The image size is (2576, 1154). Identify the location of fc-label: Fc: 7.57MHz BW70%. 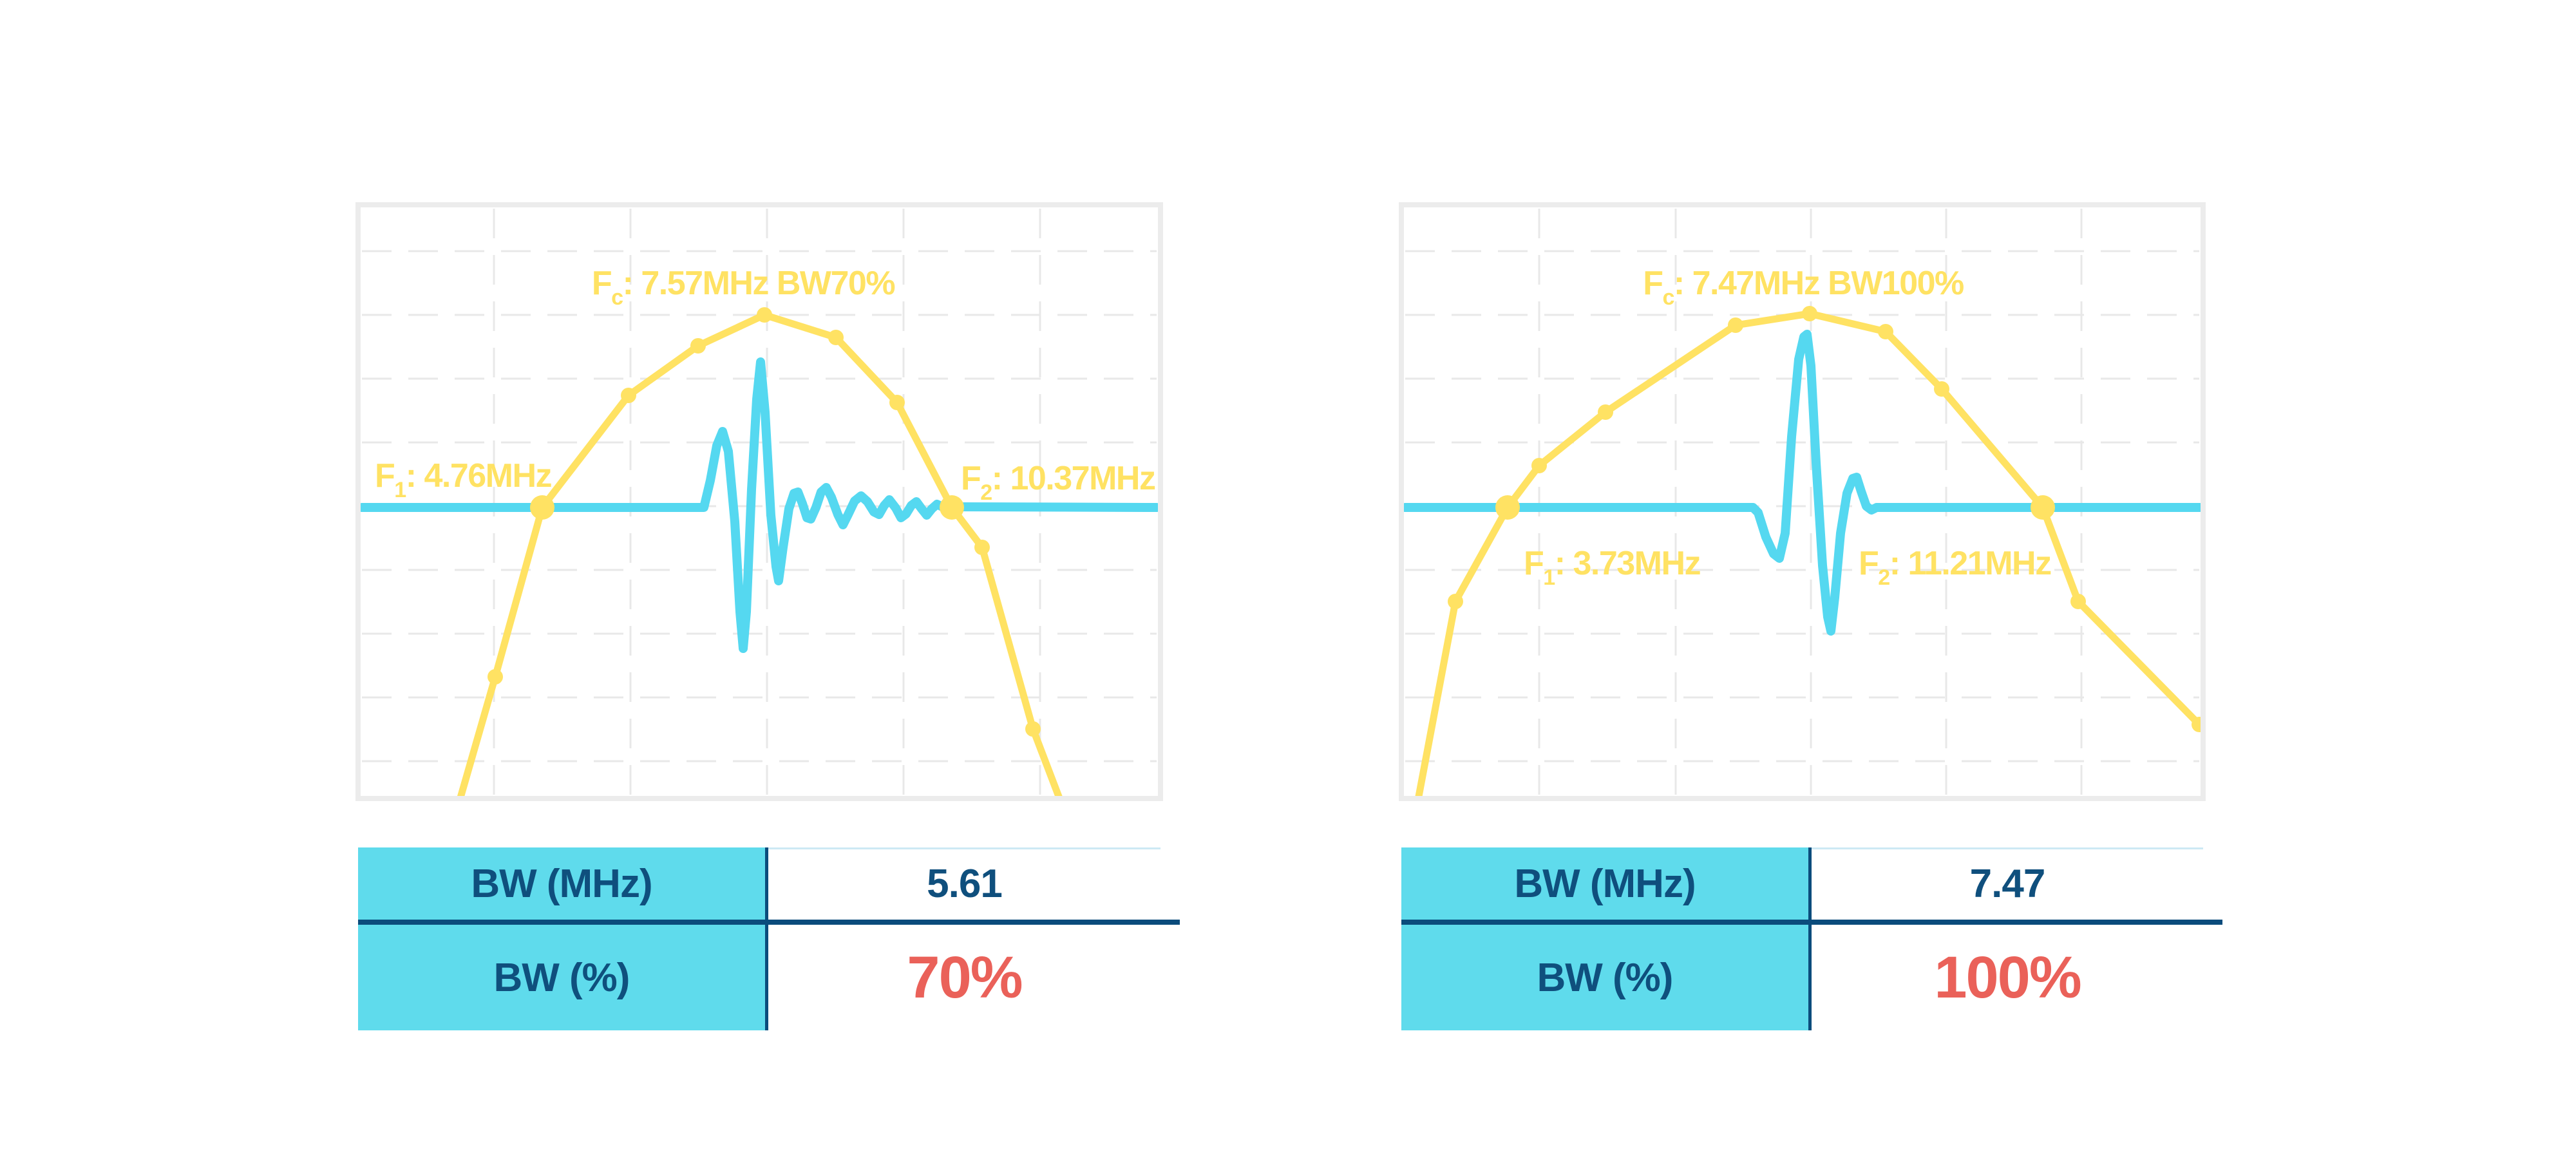
(744, 287).